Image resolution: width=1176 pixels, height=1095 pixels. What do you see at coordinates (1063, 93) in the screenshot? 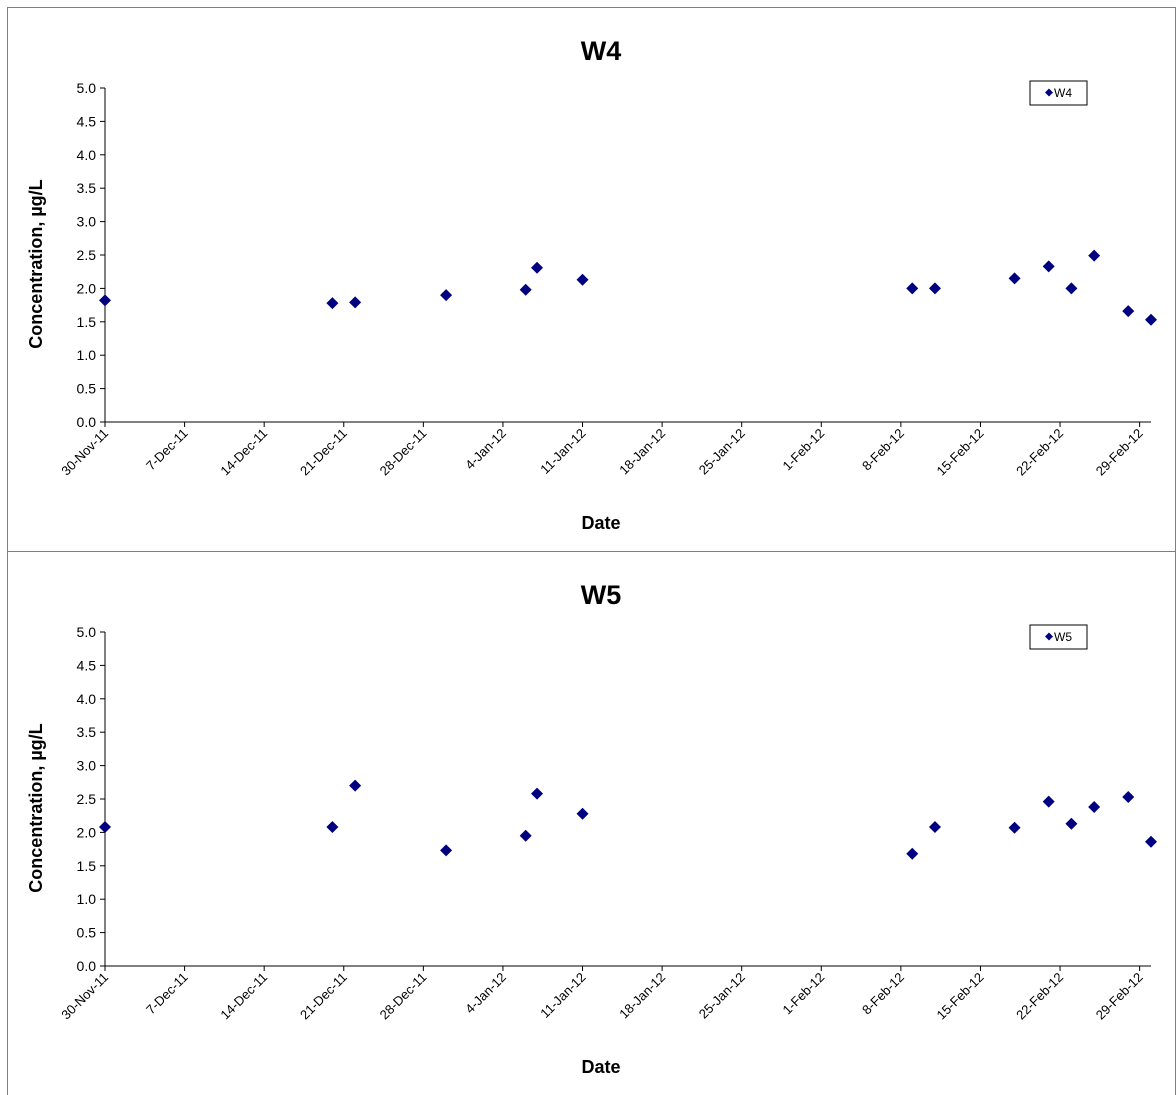
I see `legend-label: W4` at bounding box center [1063, 93].